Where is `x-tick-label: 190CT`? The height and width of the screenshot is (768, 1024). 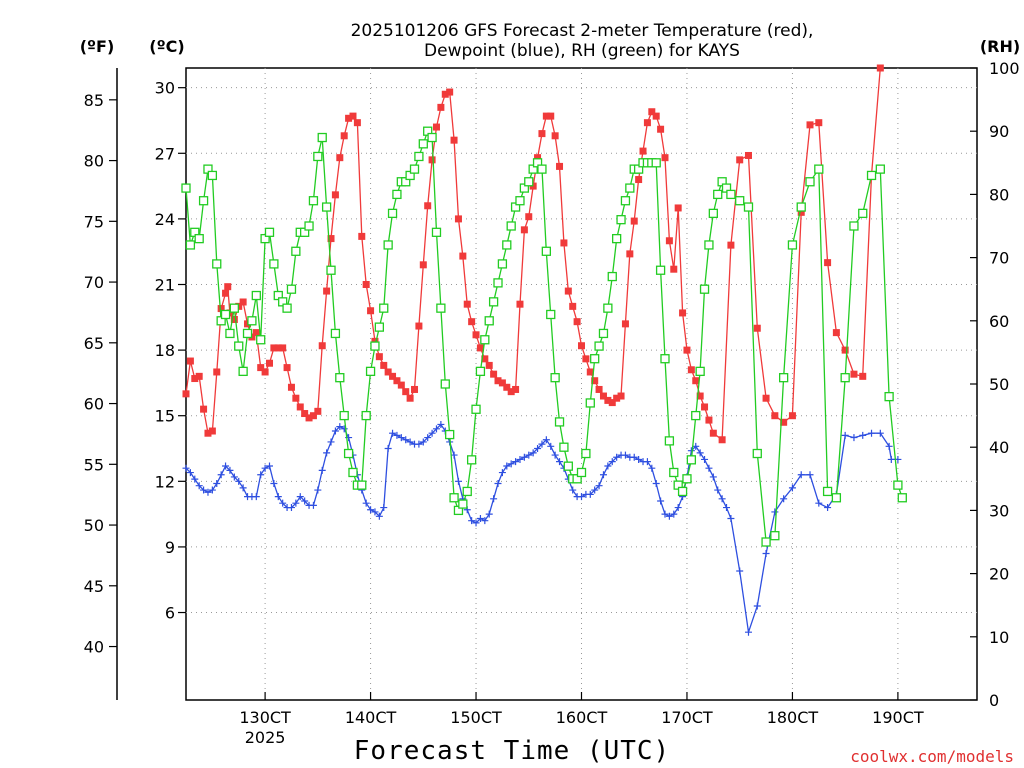 x-tick-label: 190CT is located at coordinates (898, 717).